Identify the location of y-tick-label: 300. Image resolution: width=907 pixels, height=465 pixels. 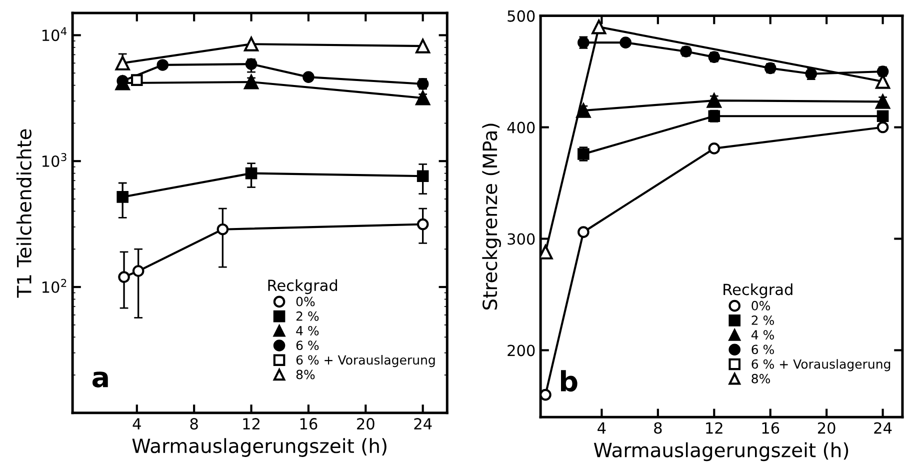
(521, 239).